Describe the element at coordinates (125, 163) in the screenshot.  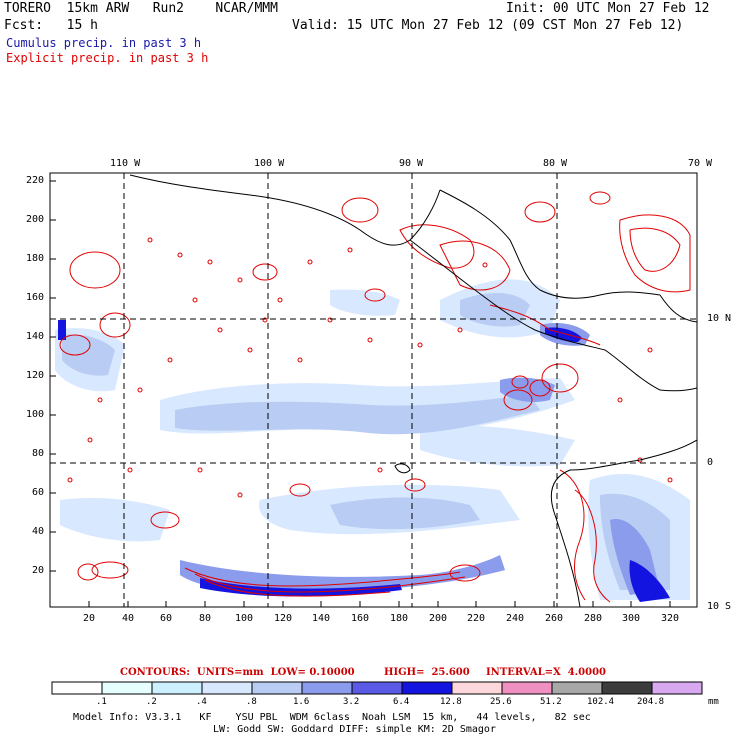
I see `lon-label-110w: 110 W` at that location.